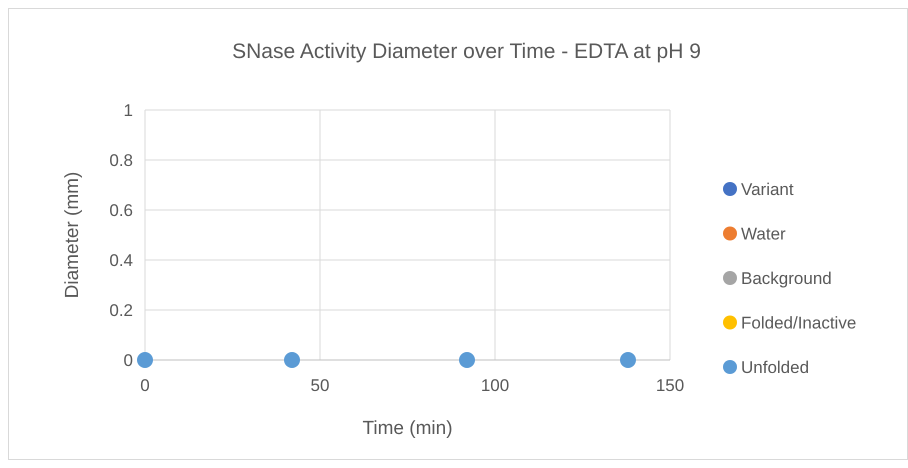  Describe the element at coordinates (121, 310) in the screenshot. I see `y-tick-label: 0.2` at that location.